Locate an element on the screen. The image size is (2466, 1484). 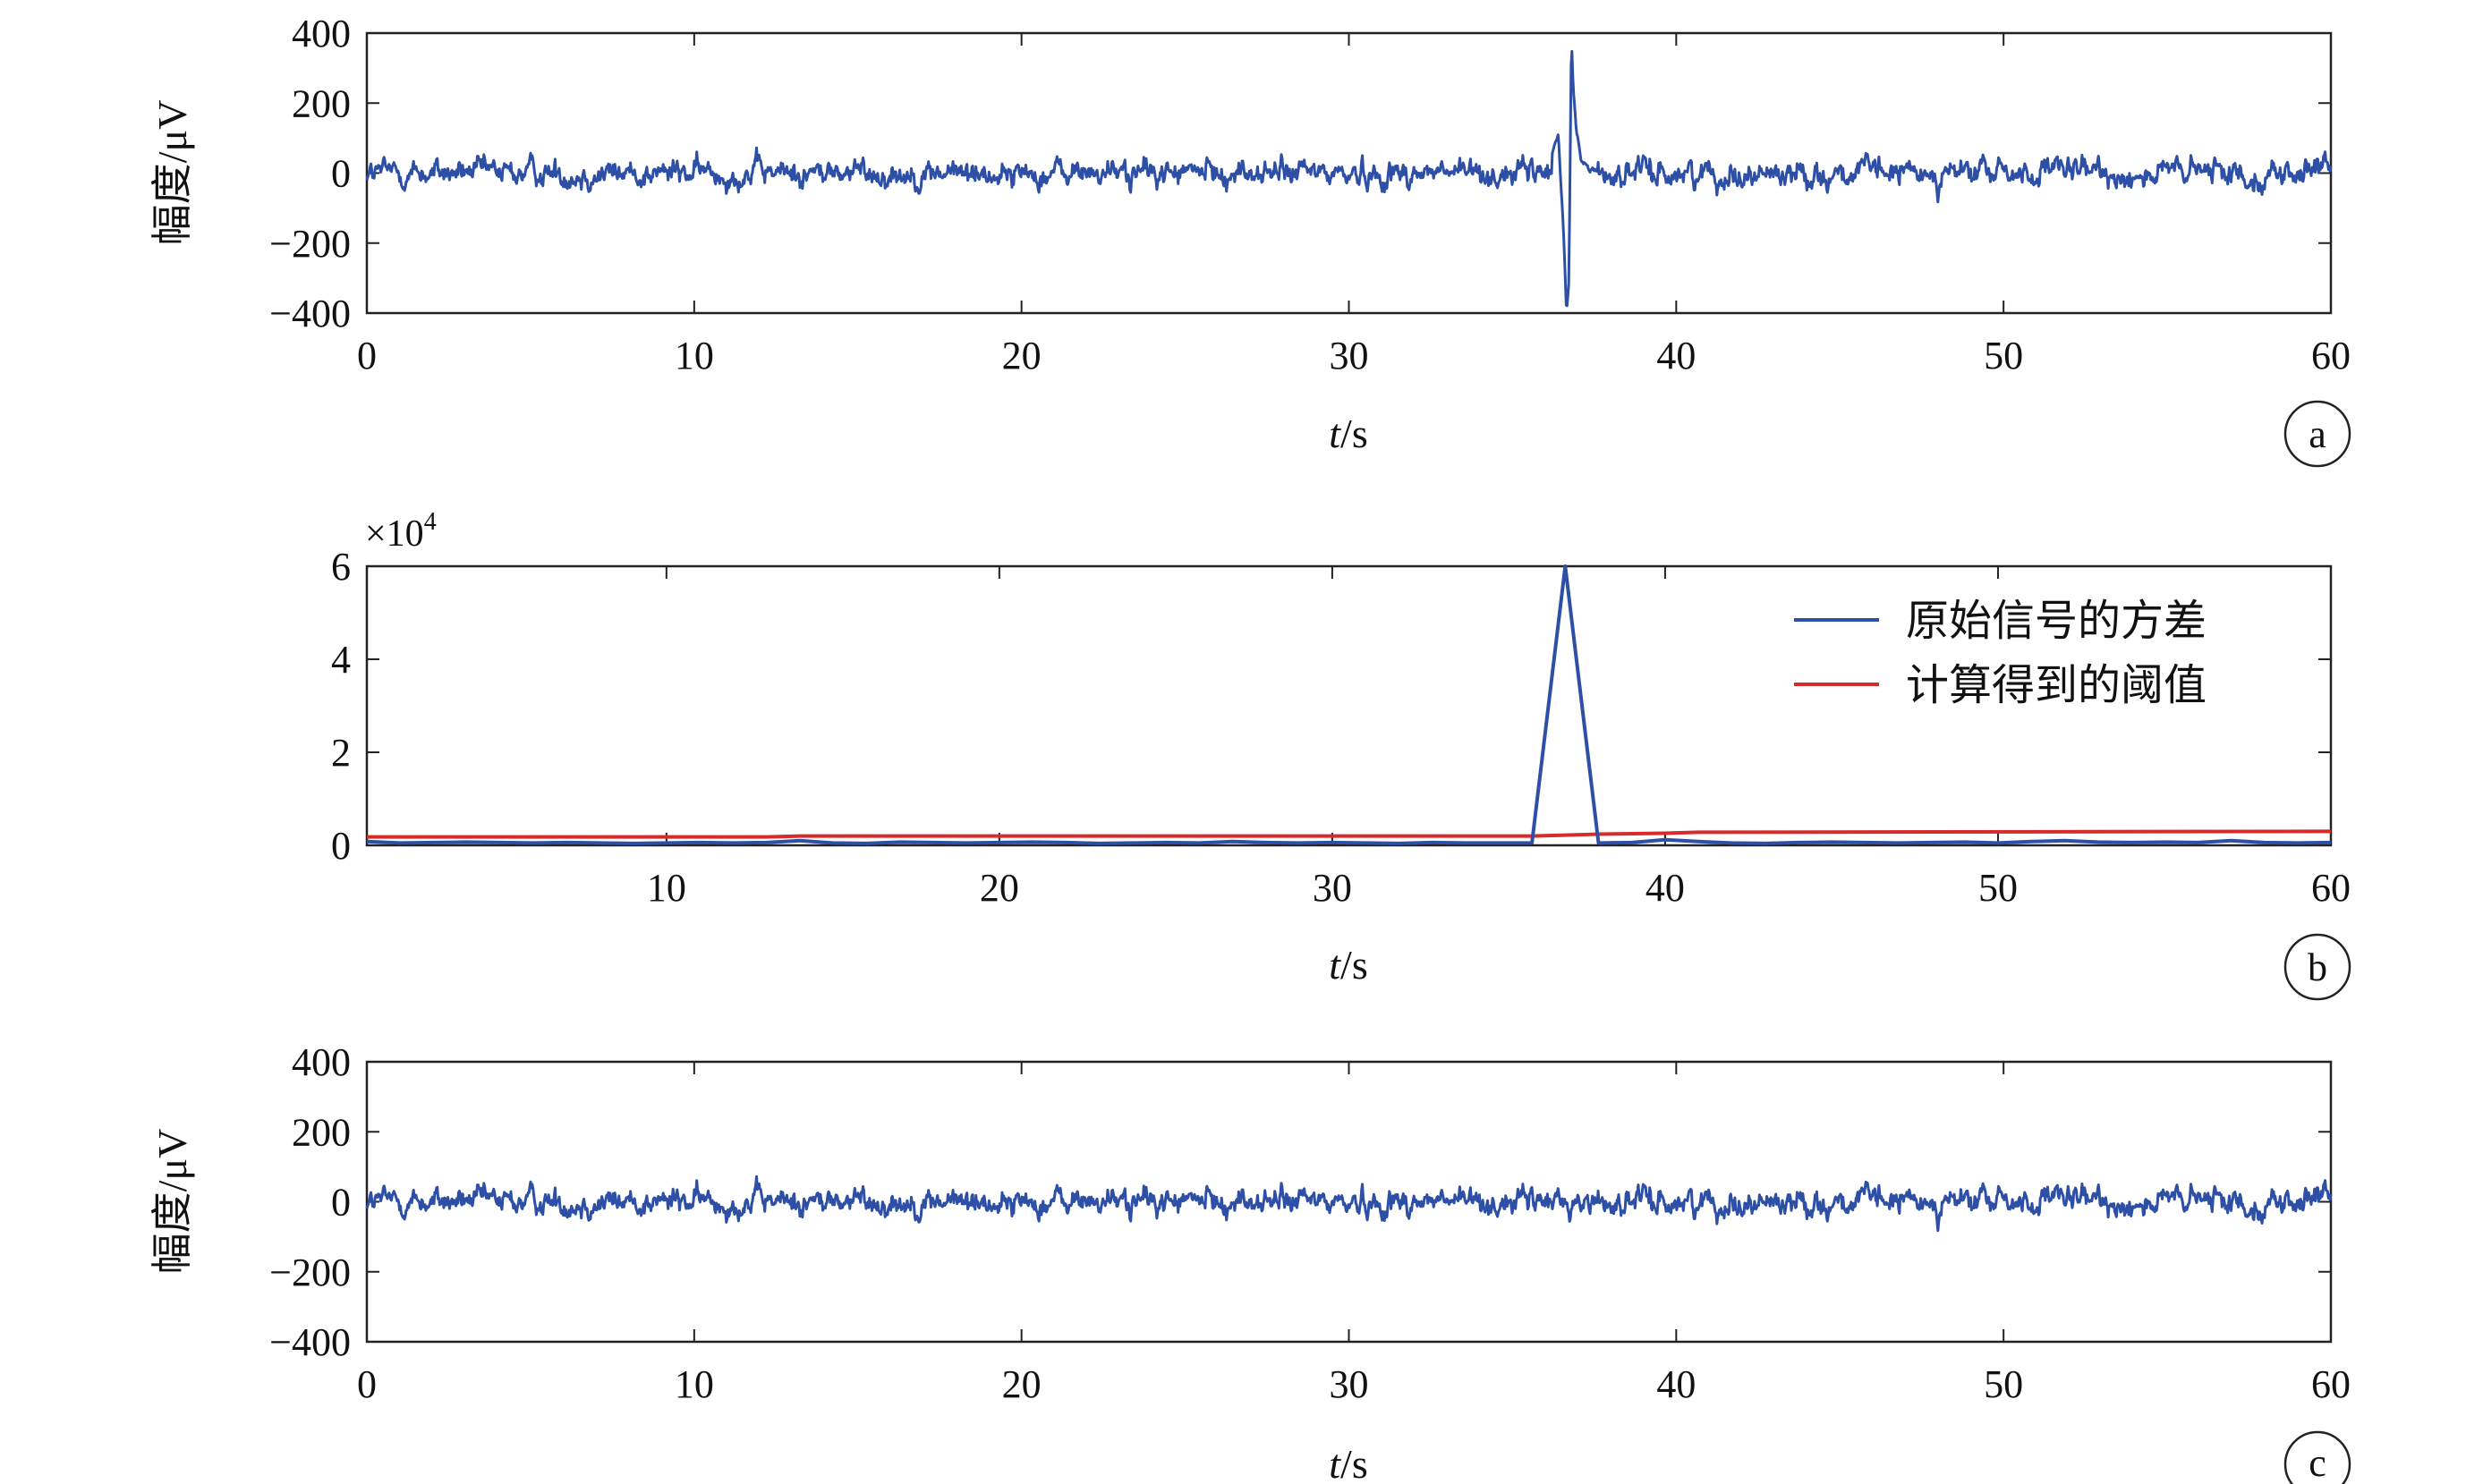
panel-a-ytick-label: 200 is located at coordinates (321, 103).